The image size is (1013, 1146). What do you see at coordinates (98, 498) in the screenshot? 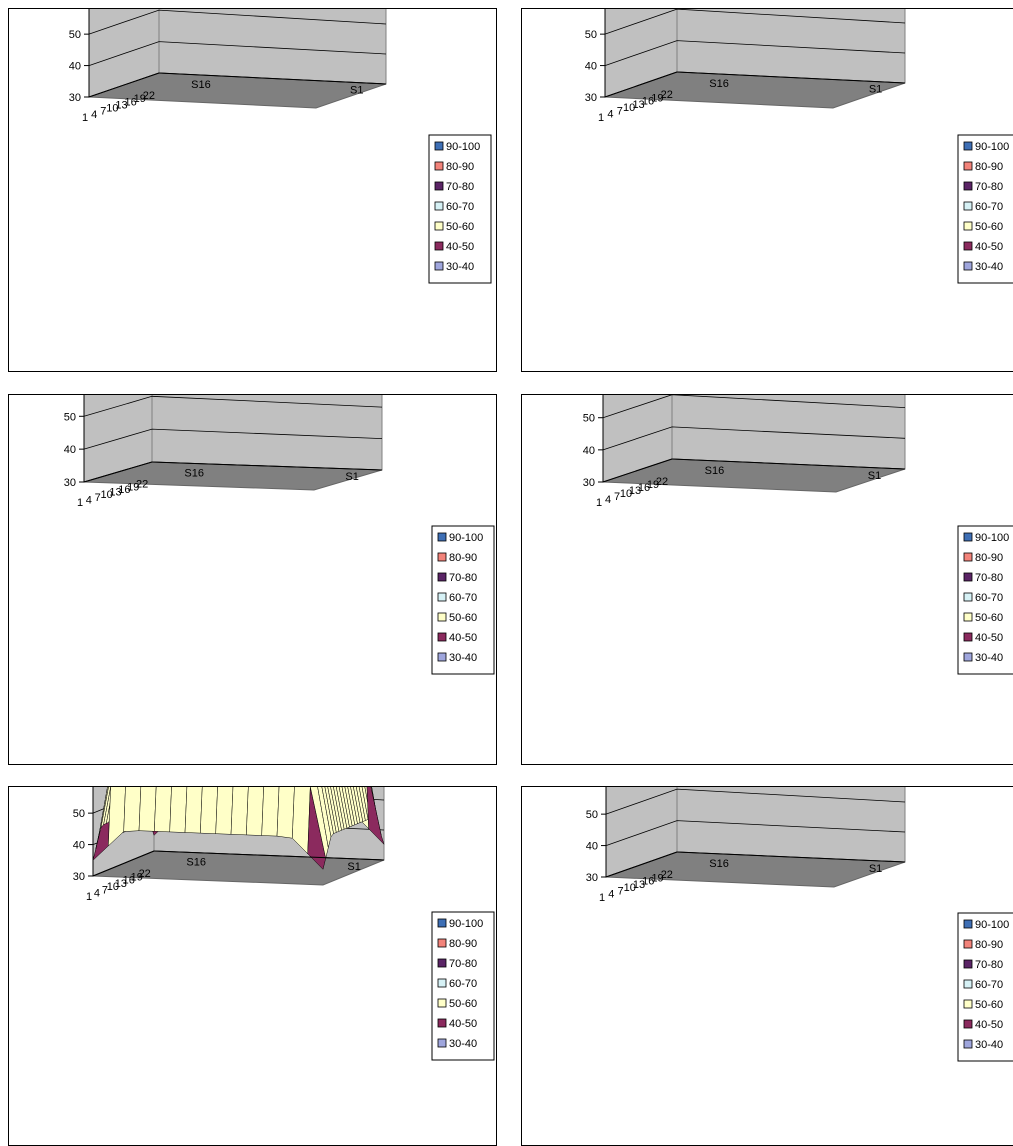
I see `x-tick-label: 7` at bounding box center [98, 498].